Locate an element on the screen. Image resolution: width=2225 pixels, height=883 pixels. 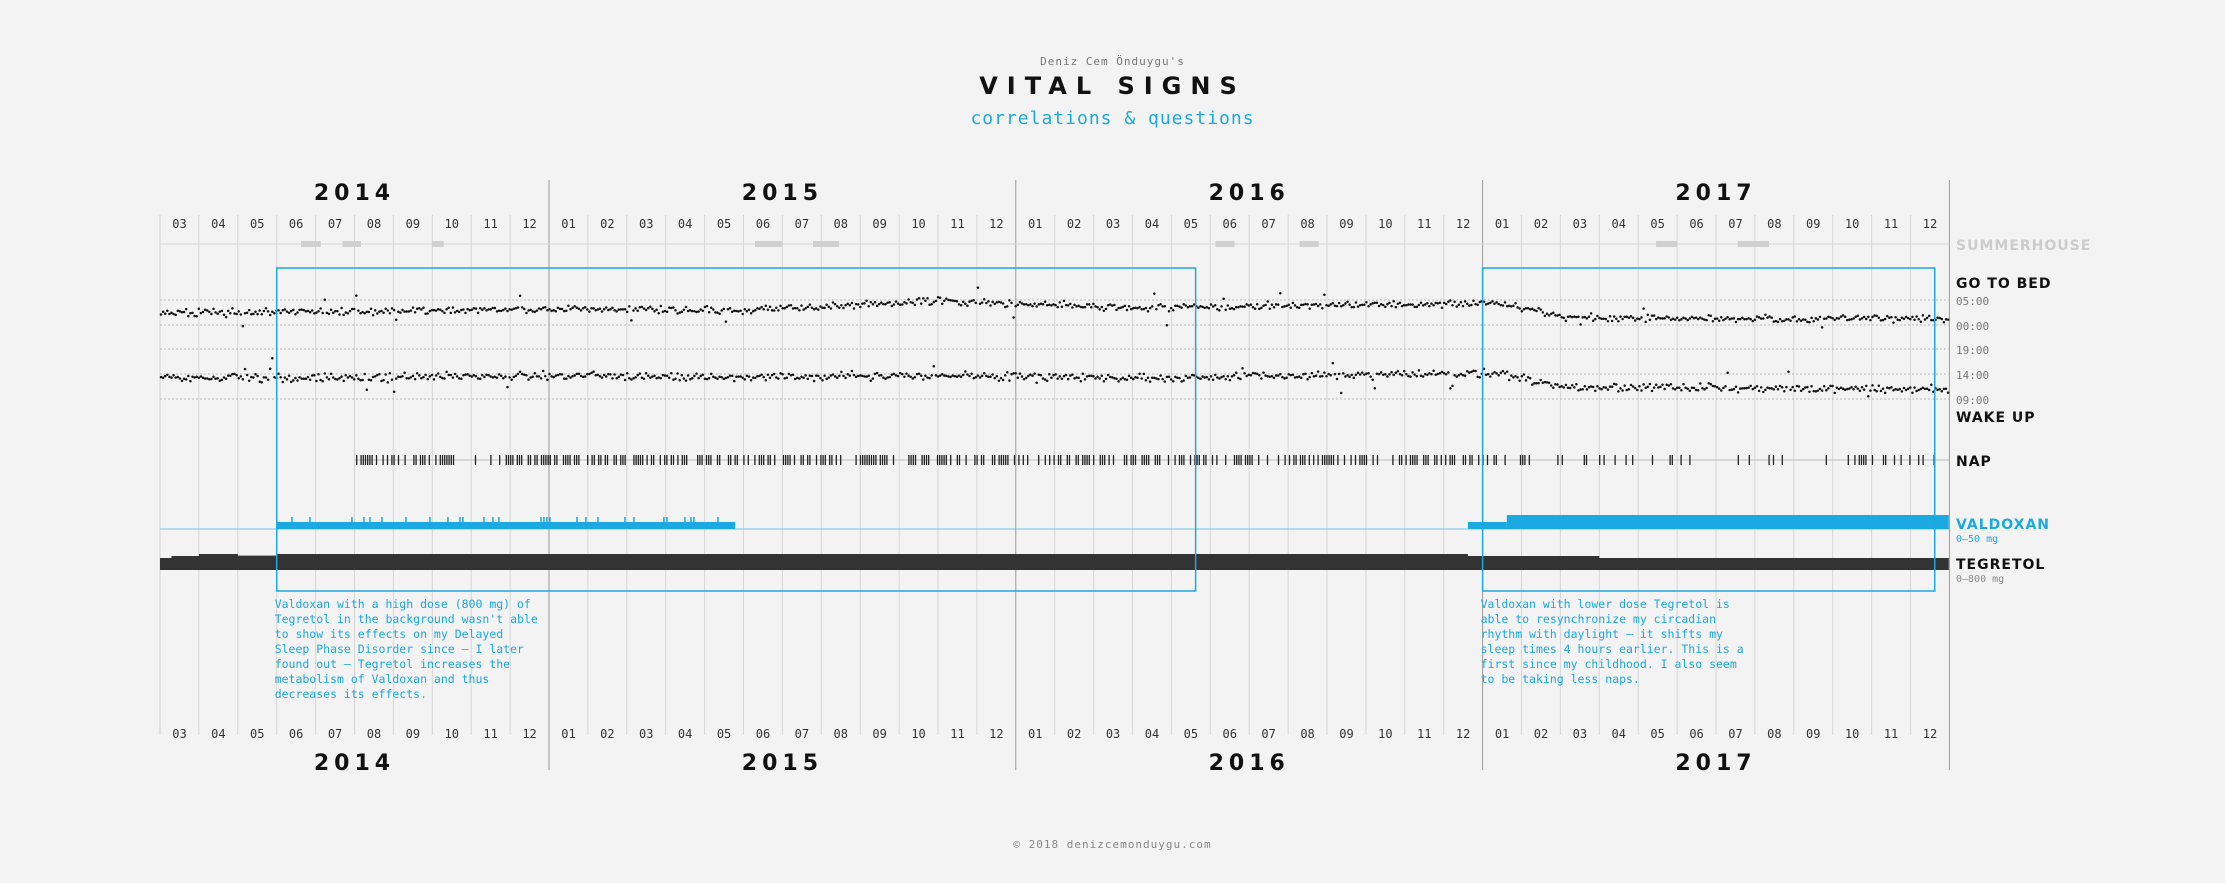
month-label-bottom: 09 is located at coordinates (1346, 734).